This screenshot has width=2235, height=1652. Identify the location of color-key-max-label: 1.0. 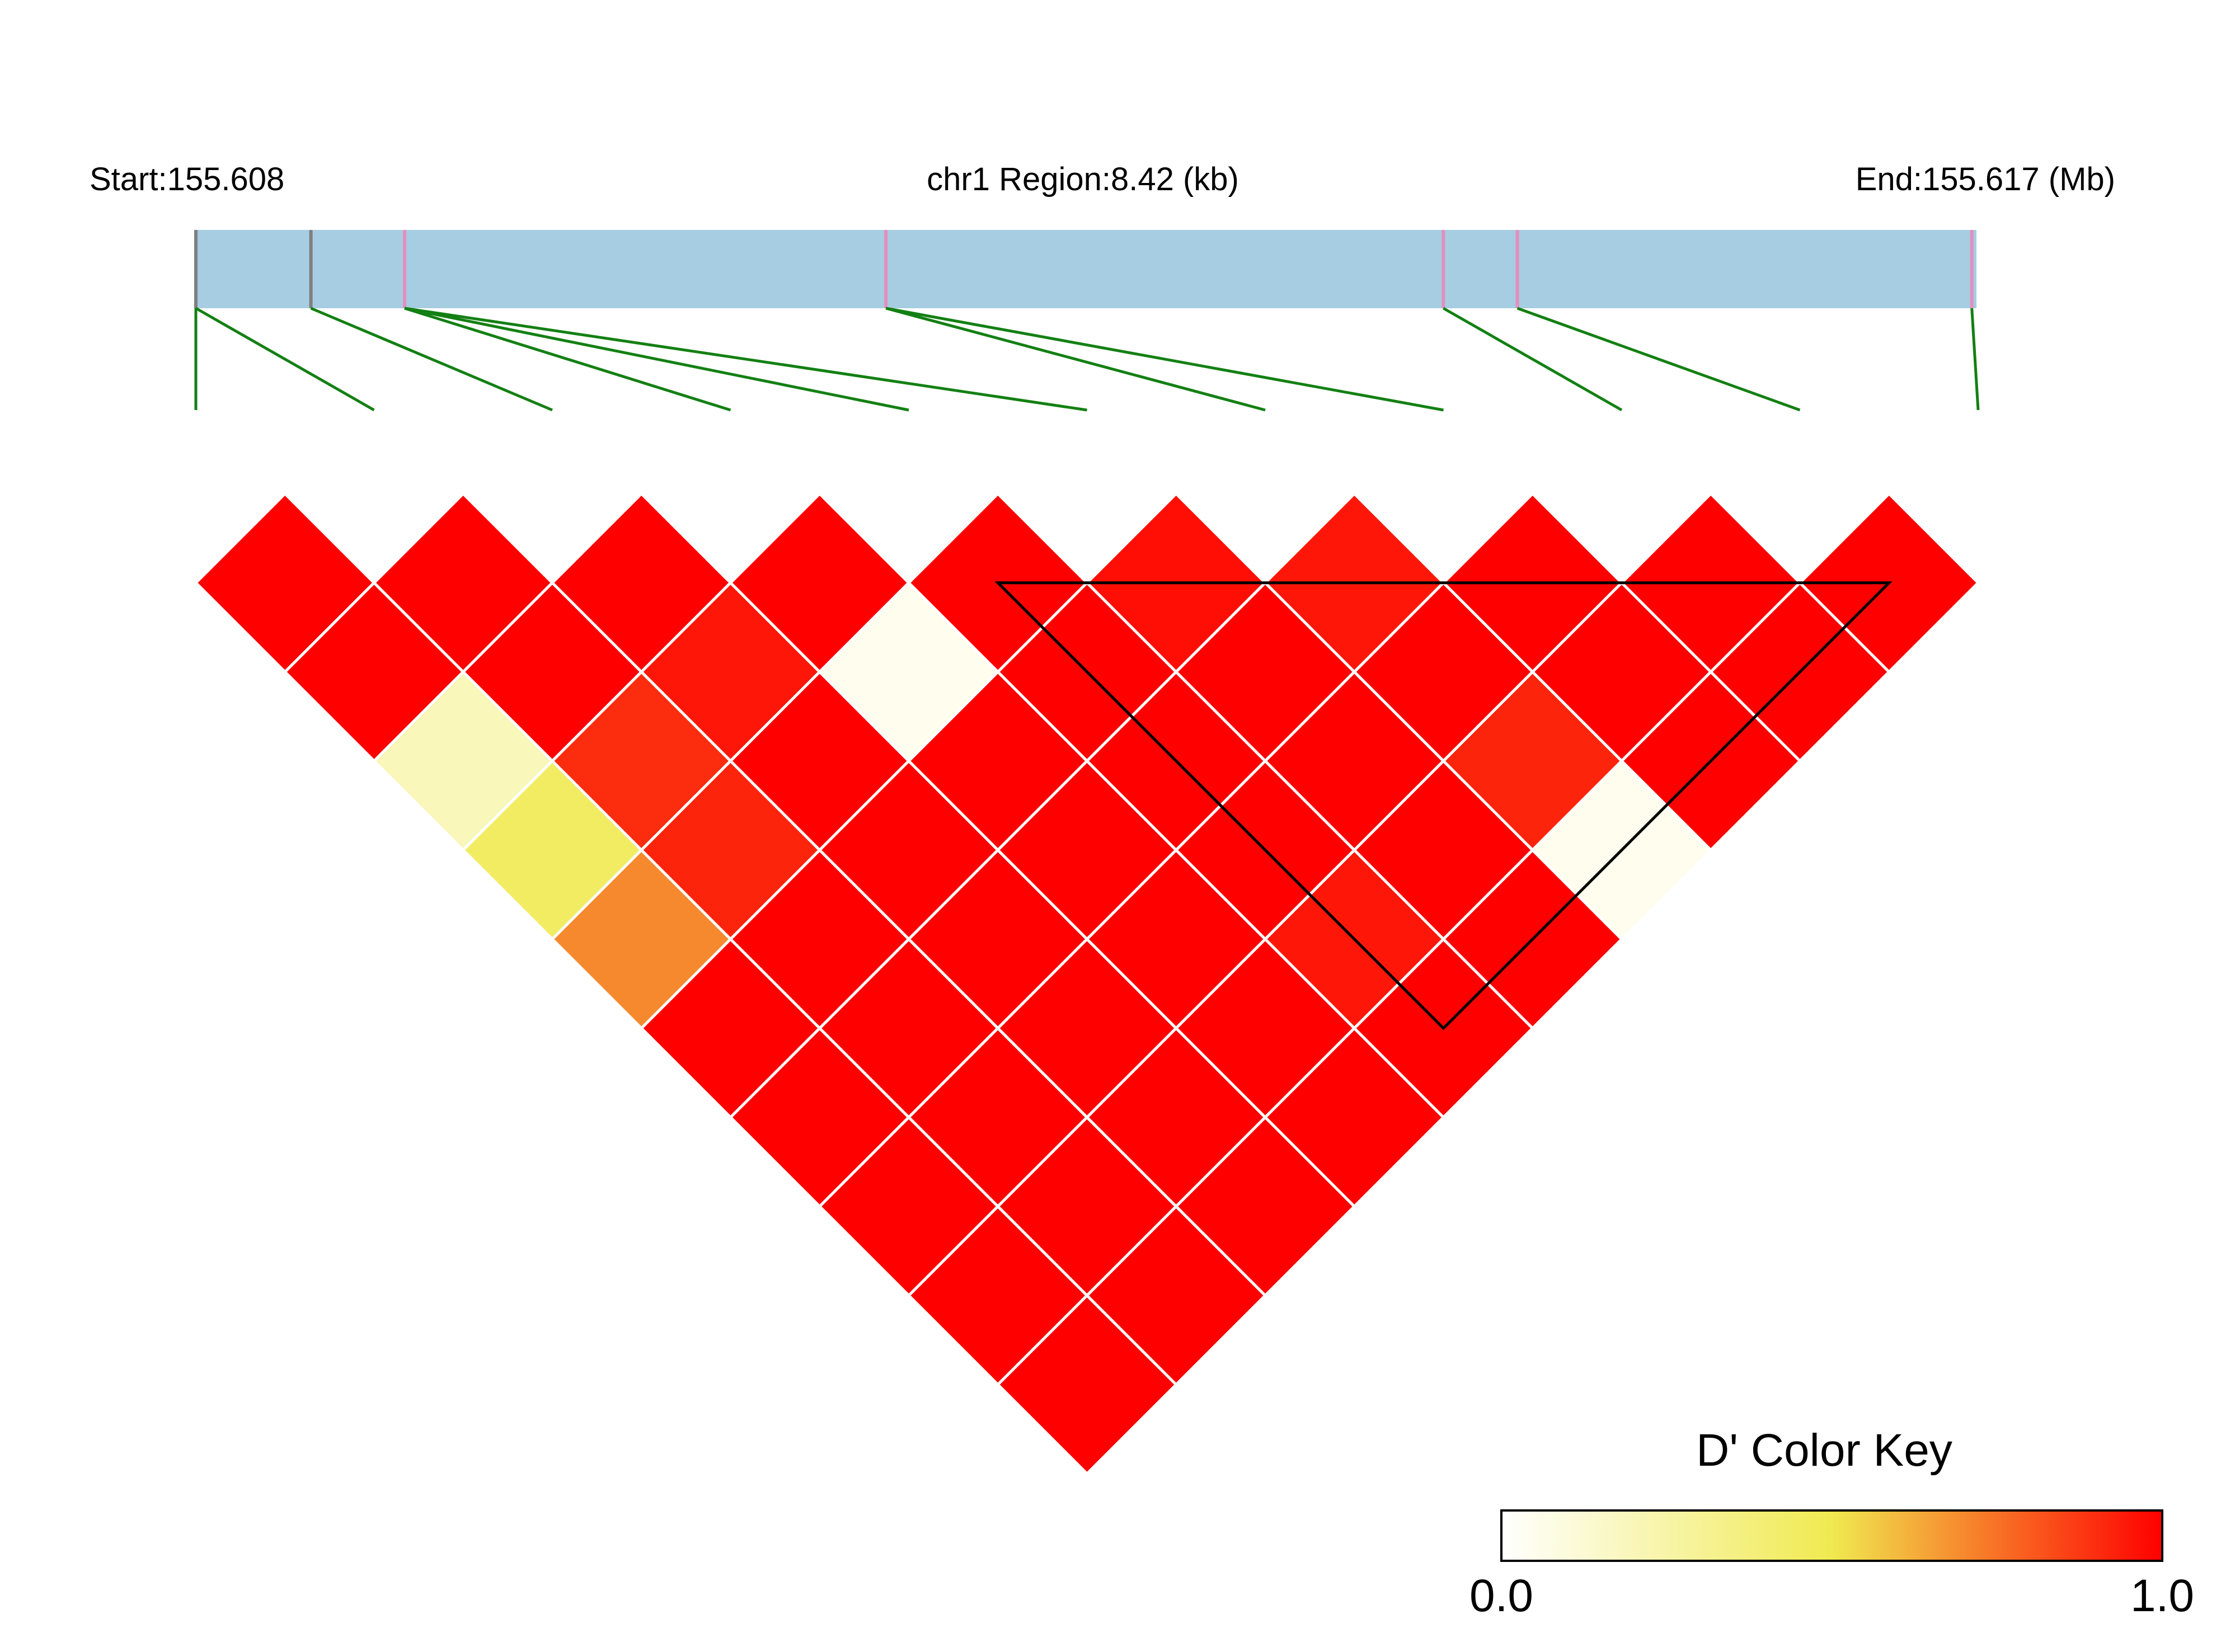
(2162, 1596).